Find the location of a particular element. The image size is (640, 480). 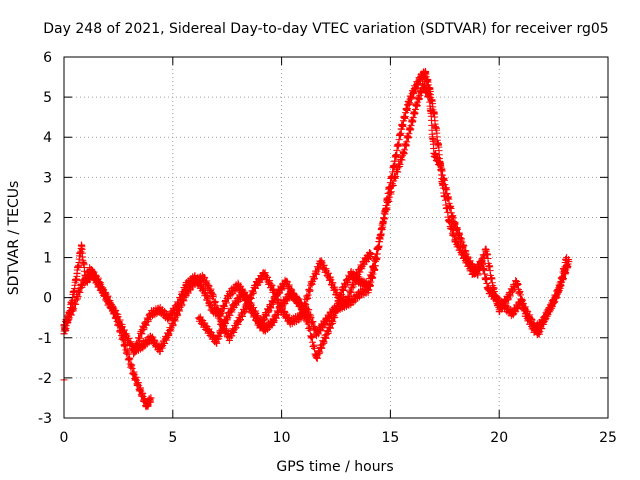

y-tick-label: 6 is located at coordinates (47, 58).